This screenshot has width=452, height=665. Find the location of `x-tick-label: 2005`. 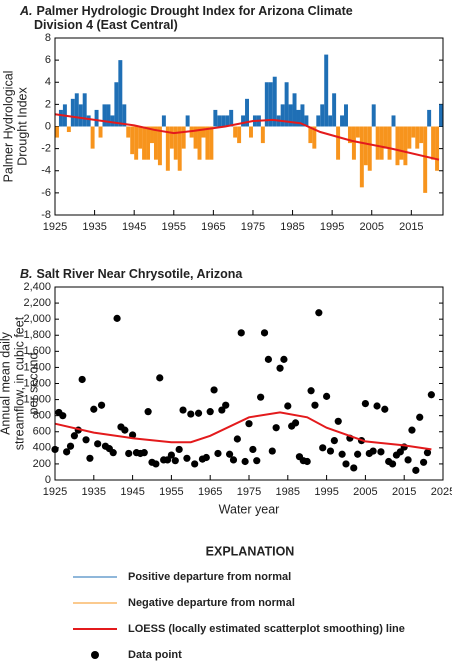

x-tick-label: 2005 is located at coordinates (371, 227).